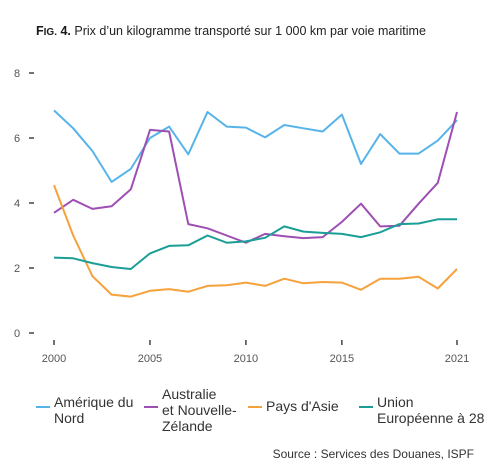 Image resolution: width=486 pixels, height=470 pixels. What do you see at coordinates (246, 359) in the screenshot?
I see `x-tick-label: 2010` at bounding box center [246, 359].